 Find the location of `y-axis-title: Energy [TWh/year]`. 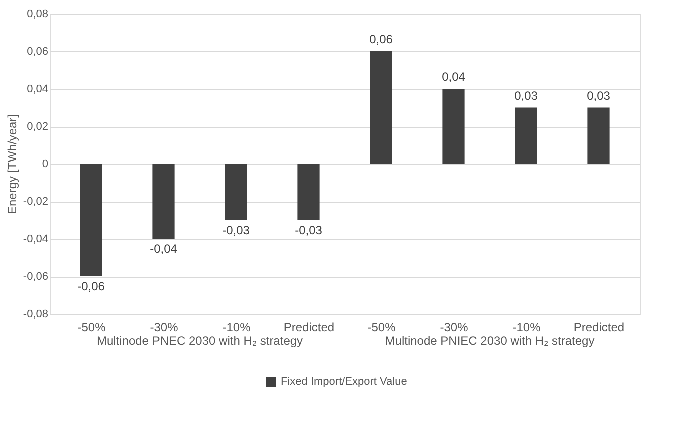

y-axis-title: Energy [TWh/year] is located at coordinates (12, 164).